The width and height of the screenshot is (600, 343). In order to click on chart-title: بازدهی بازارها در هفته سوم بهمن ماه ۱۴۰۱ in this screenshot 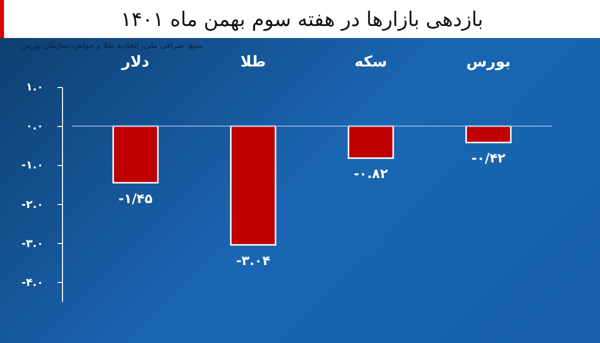, I will do `click(300, 19)`.